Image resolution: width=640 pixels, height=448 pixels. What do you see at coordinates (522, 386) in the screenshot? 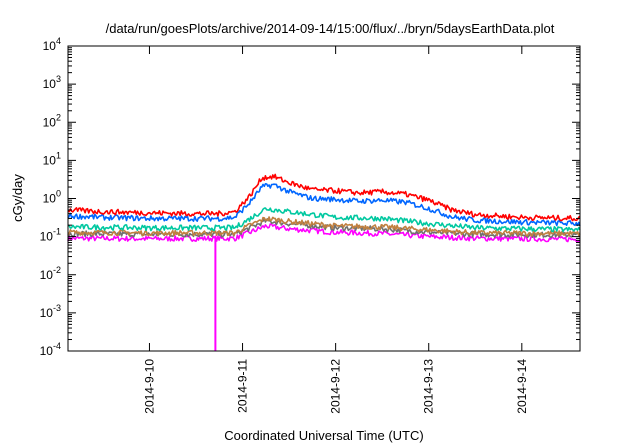
I see `x-tick-label: 2014-9-14` at bounding box center [522, 386].